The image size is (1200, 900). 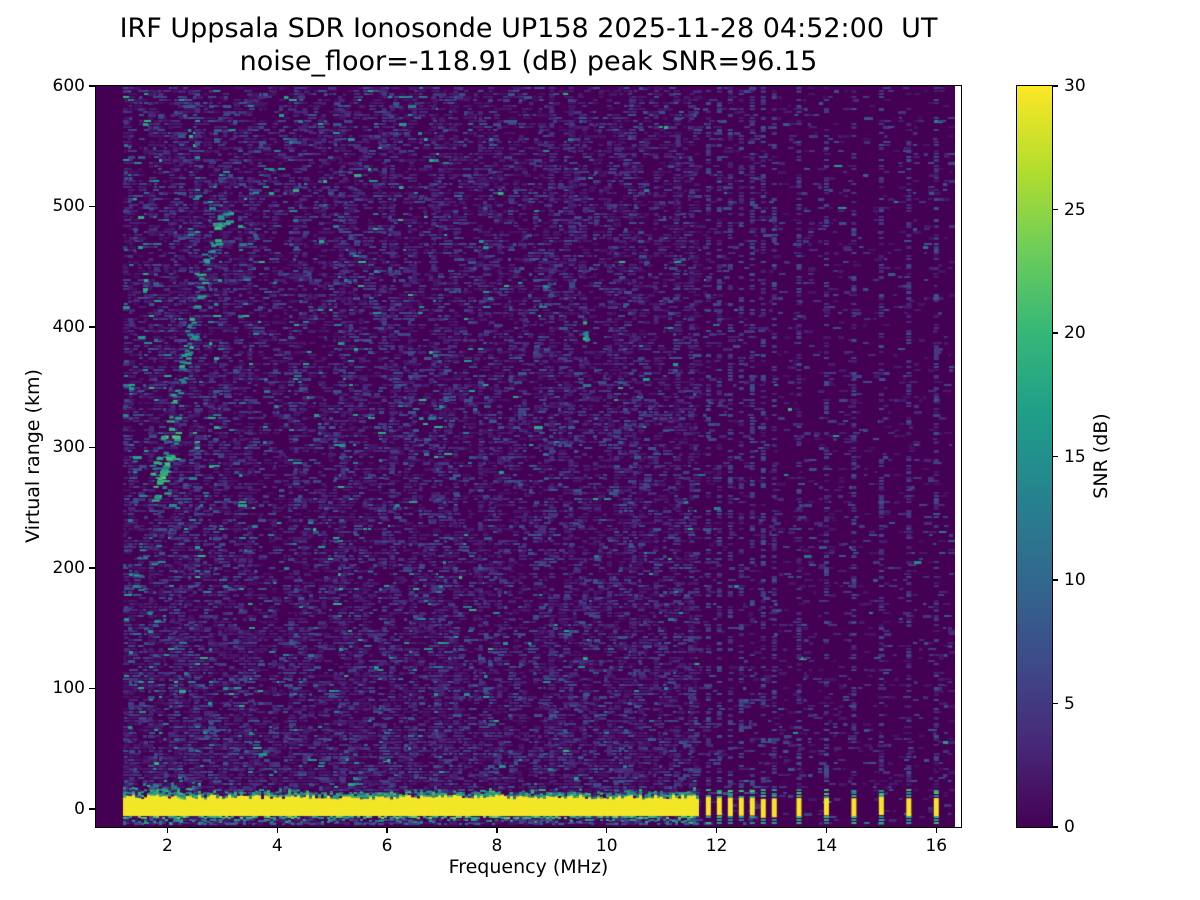 What do you see at coordinates (68, 447) in the screenshot?
I see `y-tick-label: 300` at bounding box center [68, 447].